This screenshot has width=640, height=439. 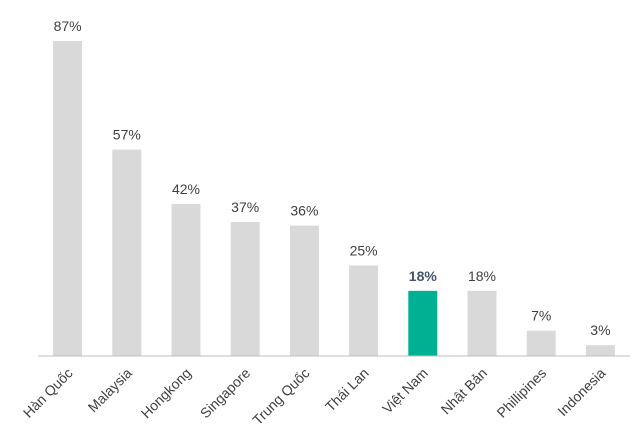 I want to click on value-label: 25%, so click(x=364, y=250).